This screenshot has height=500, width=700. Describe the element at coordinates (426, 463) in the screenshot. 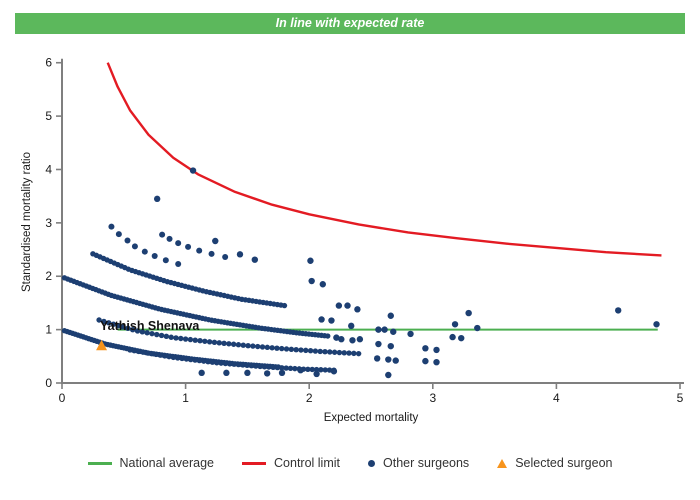

I see `legend-label: Other surgeons` at that location.